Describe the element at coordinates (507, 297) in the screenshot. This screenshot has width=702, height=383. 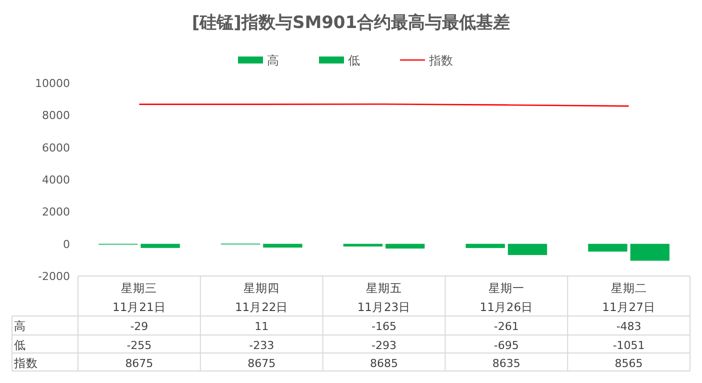
I see `x-tick-label: 星期一 11月26日` at that location.